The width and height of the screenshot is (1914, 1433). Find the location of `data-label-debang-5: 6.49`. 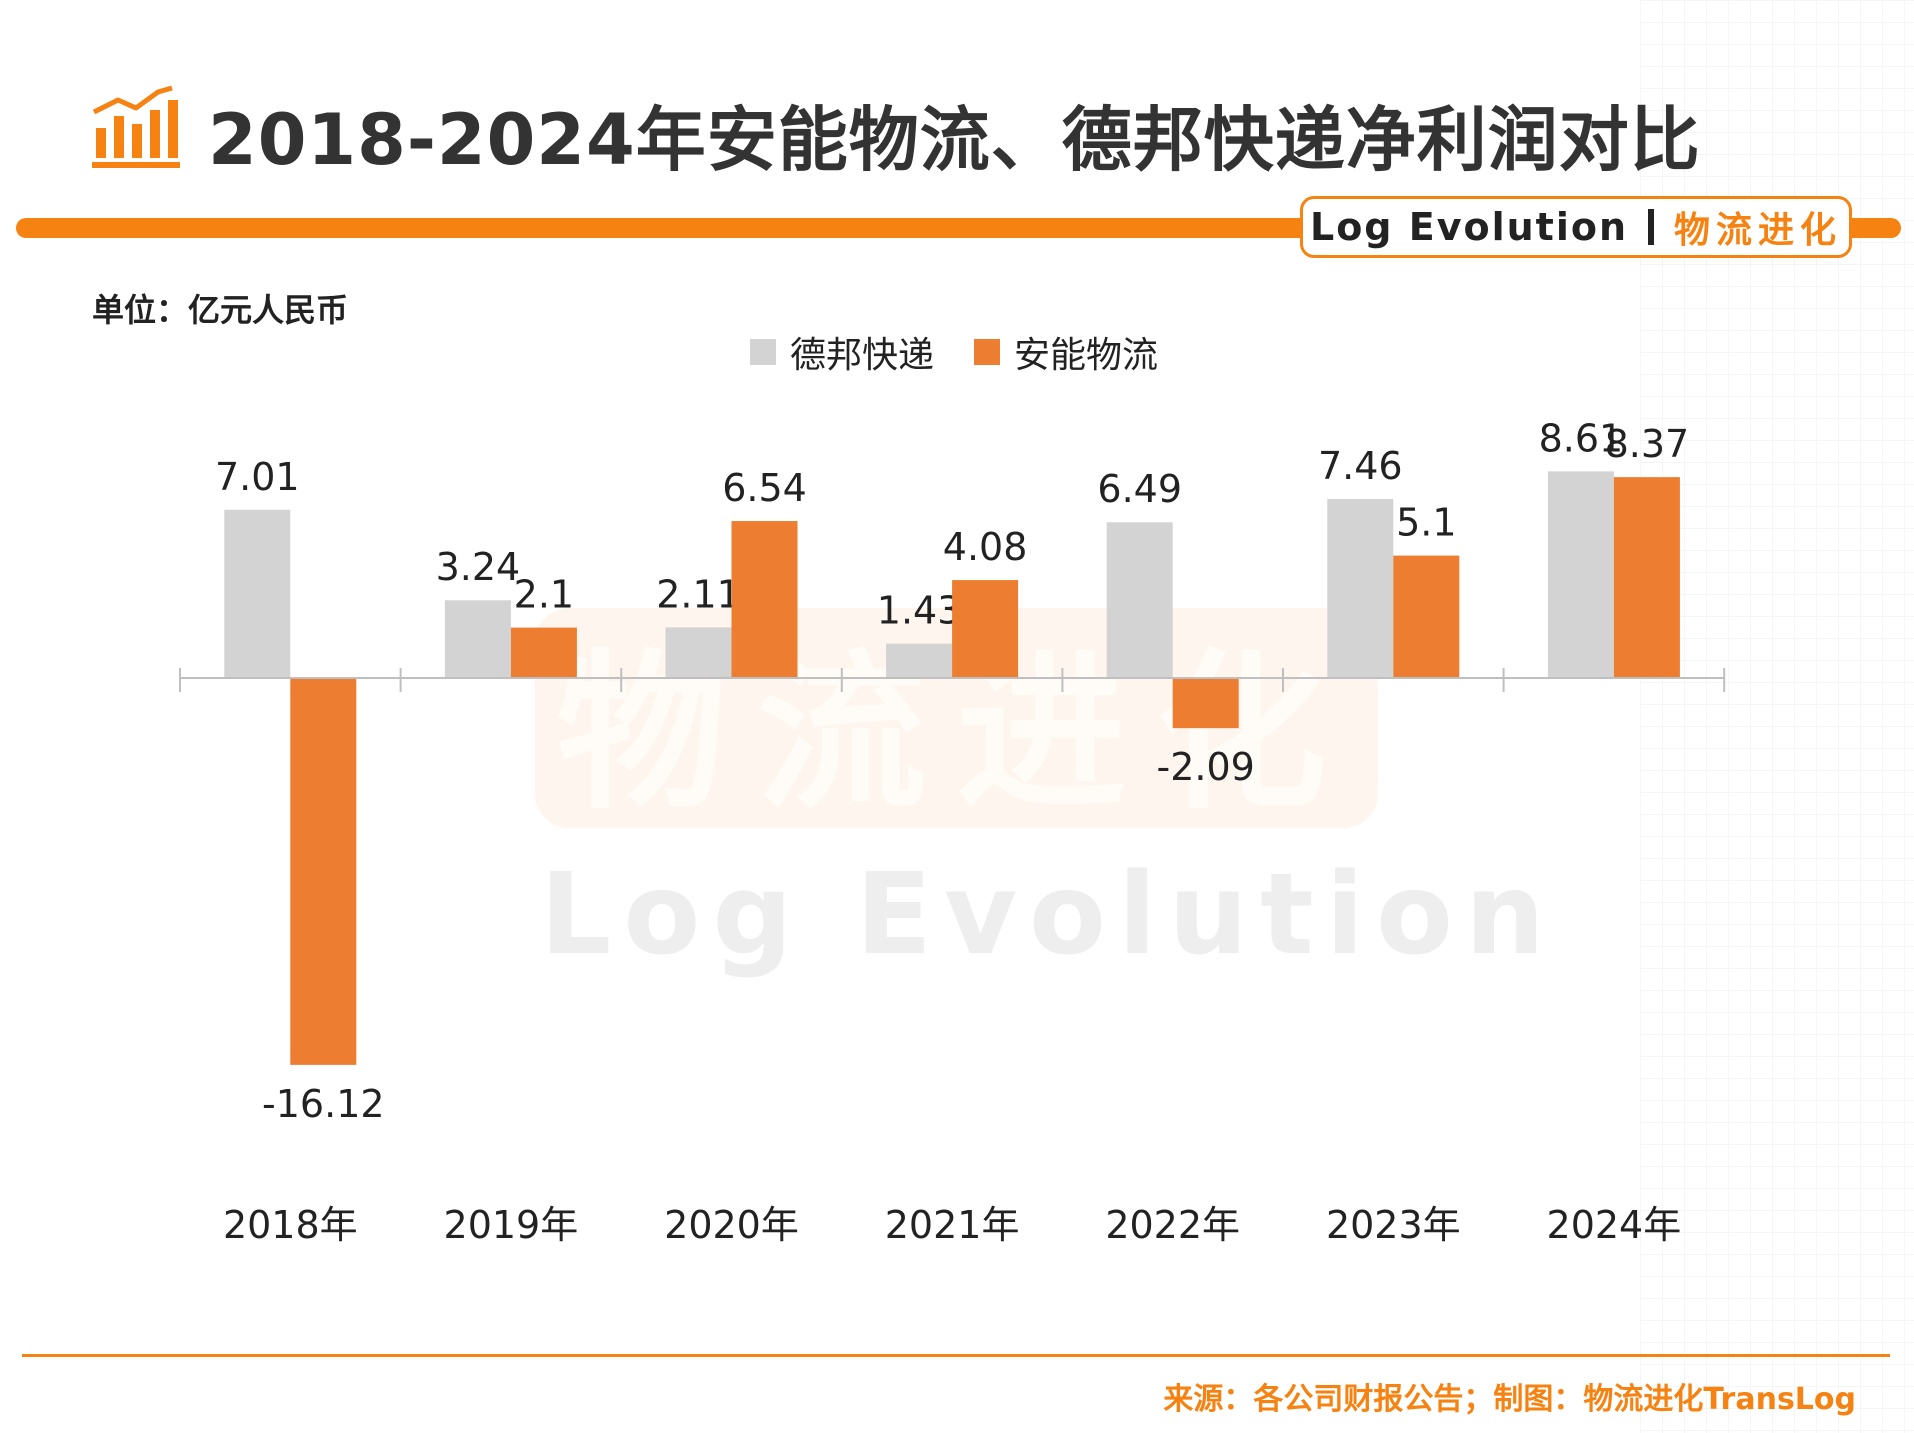

data-label-debang-5: 6.49 is located at coordinates (1139, 489).